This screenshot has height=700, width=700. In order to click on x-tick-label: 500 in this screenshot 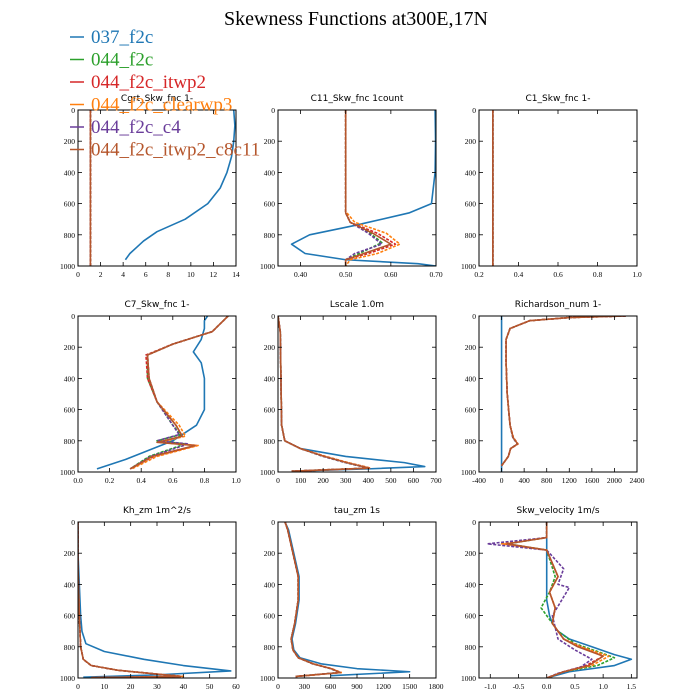, I will do `click(391, 480)`.